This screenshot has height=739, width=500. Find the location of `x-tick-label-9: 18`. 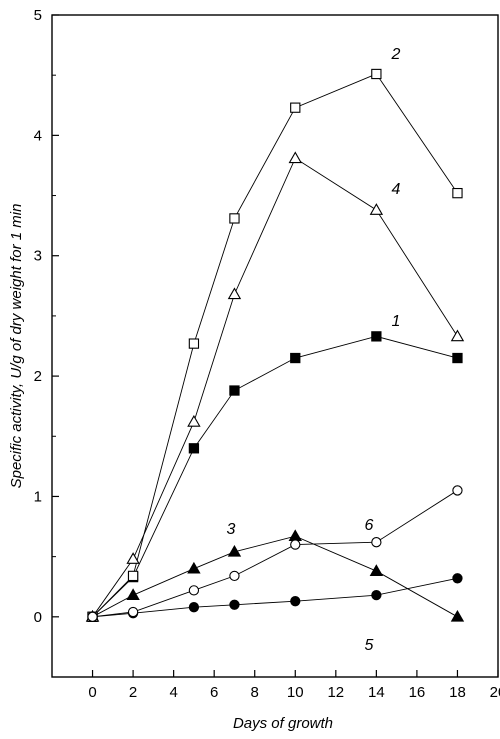

x-tick-label-9: 18 is located at coordinates (457, 692).